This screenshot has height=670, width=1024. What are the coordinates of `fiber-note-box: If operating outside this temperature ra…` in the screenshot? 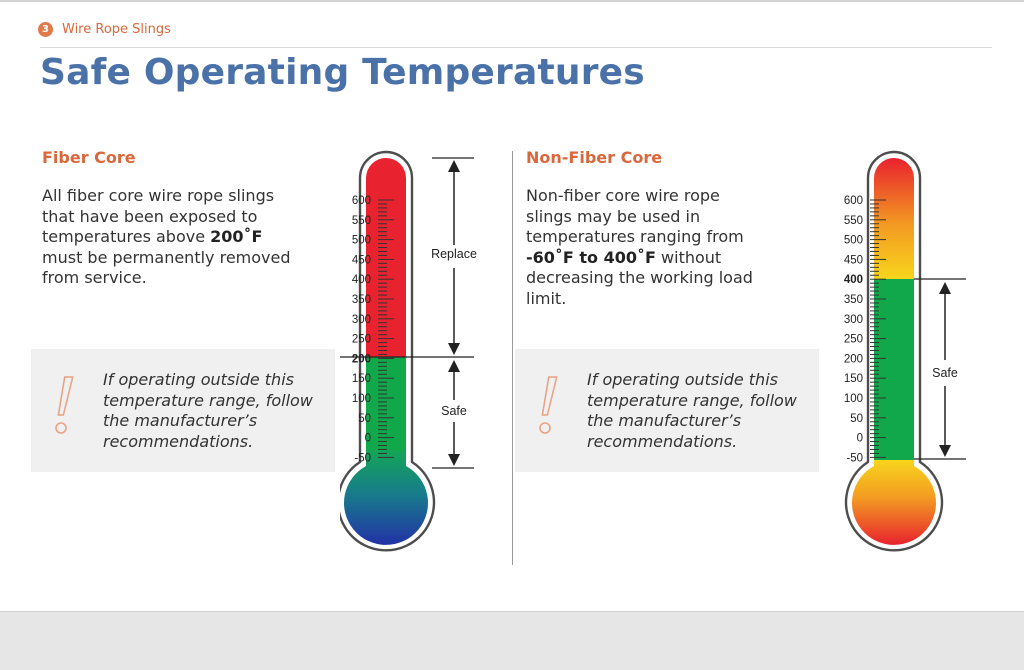 It's located at (183, 410).